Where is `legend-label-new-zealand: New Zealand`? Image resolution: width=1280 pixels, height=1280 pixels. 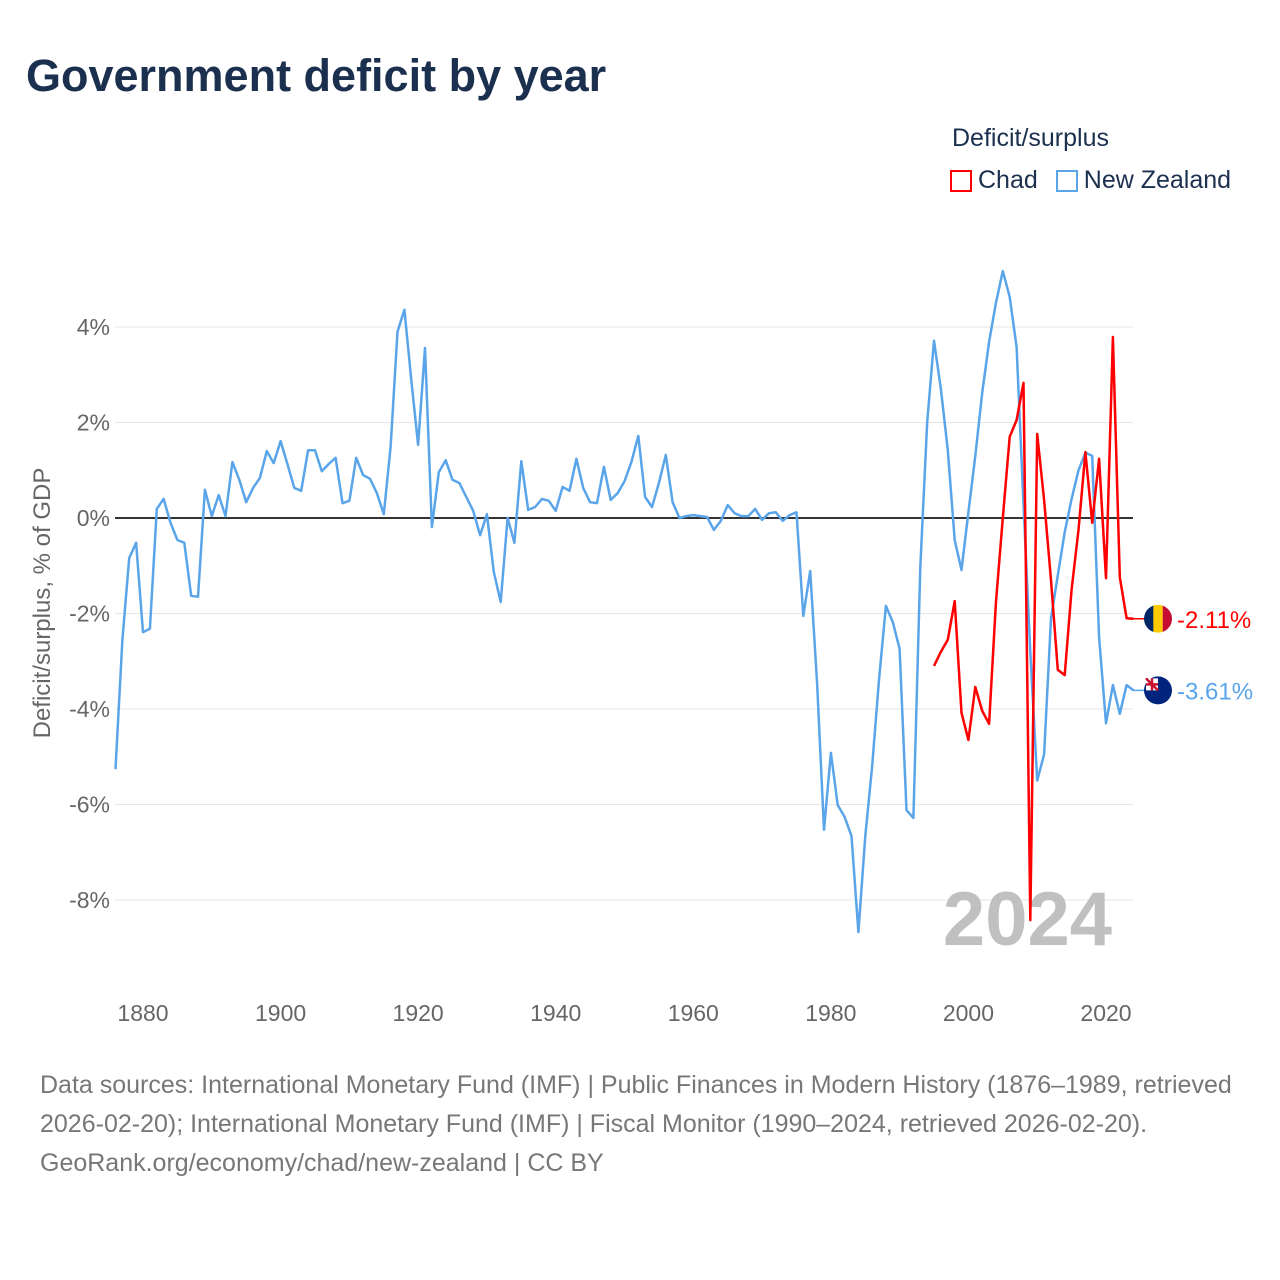
legend-label-new-zealand: New Zealand is located at coordinates (1157, 180).